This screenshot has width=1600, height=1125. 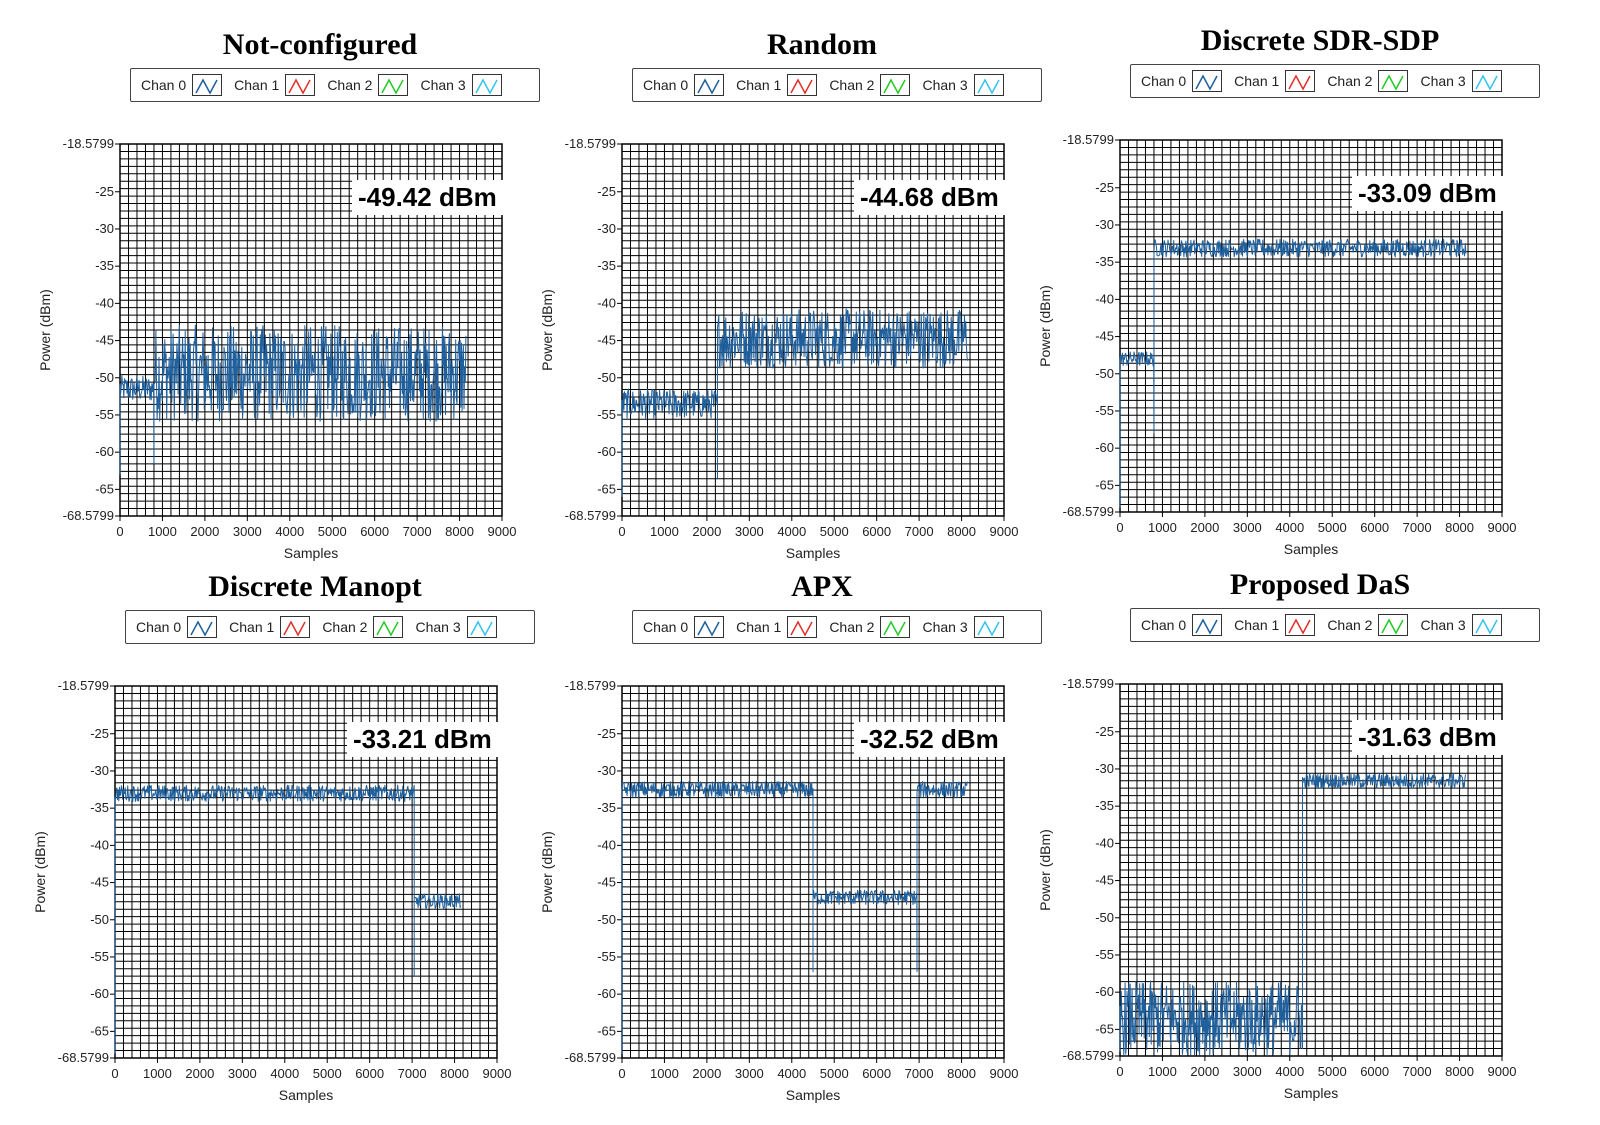 What do you see at coordinates (252, 627) in the screenshot?
I see `legend-label: Chan 1` at bounding box center [252, 627].